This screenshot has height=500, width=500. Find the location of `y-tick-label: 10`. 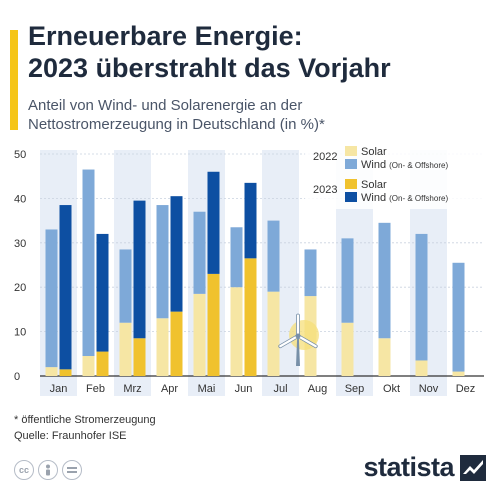

y-tick-label: 10 is located at coordinates (20, 333).